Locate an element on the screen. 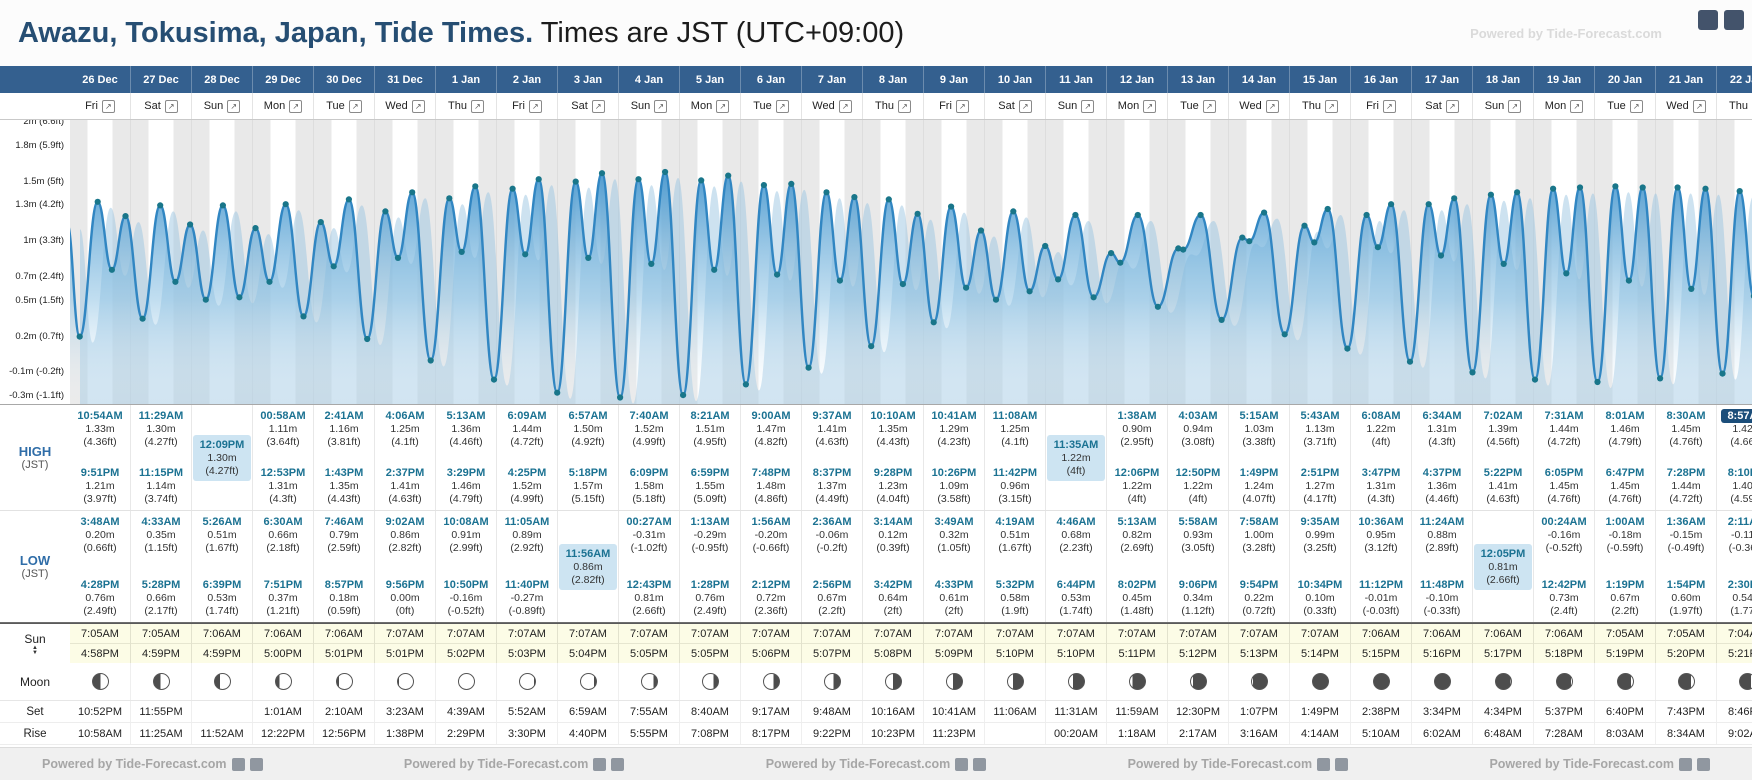  tide-time: 1:13AM is located at coordinates (710, 522).